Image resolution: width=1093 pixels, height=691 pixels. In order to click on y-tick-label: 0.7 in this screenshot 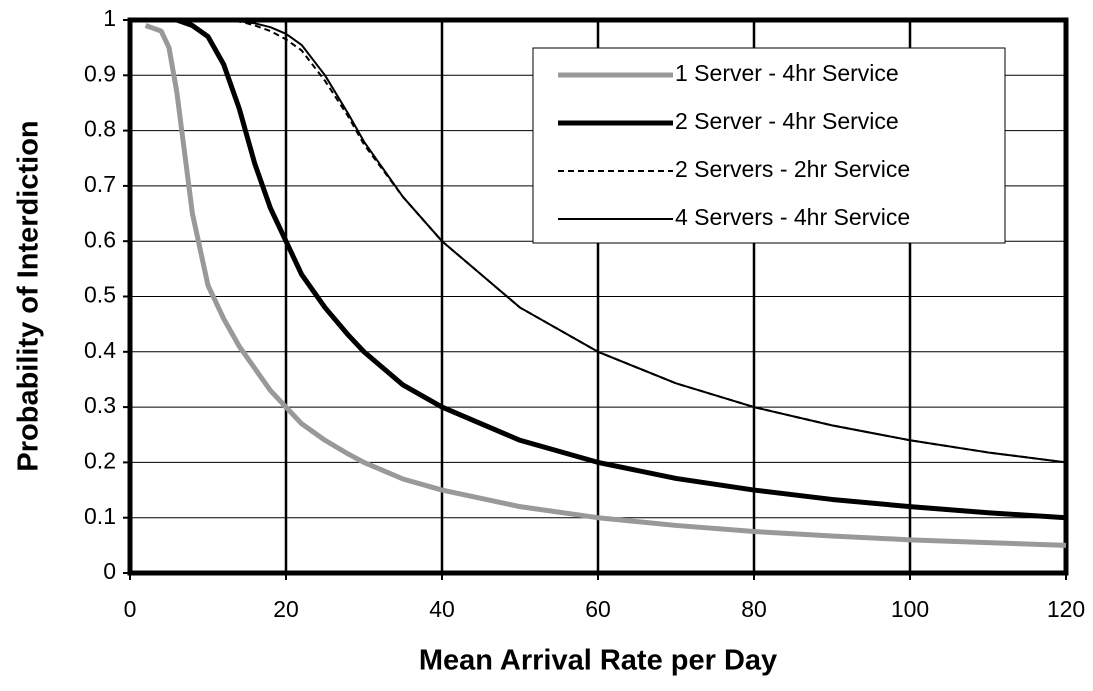, I will do `click(100, 184)`.